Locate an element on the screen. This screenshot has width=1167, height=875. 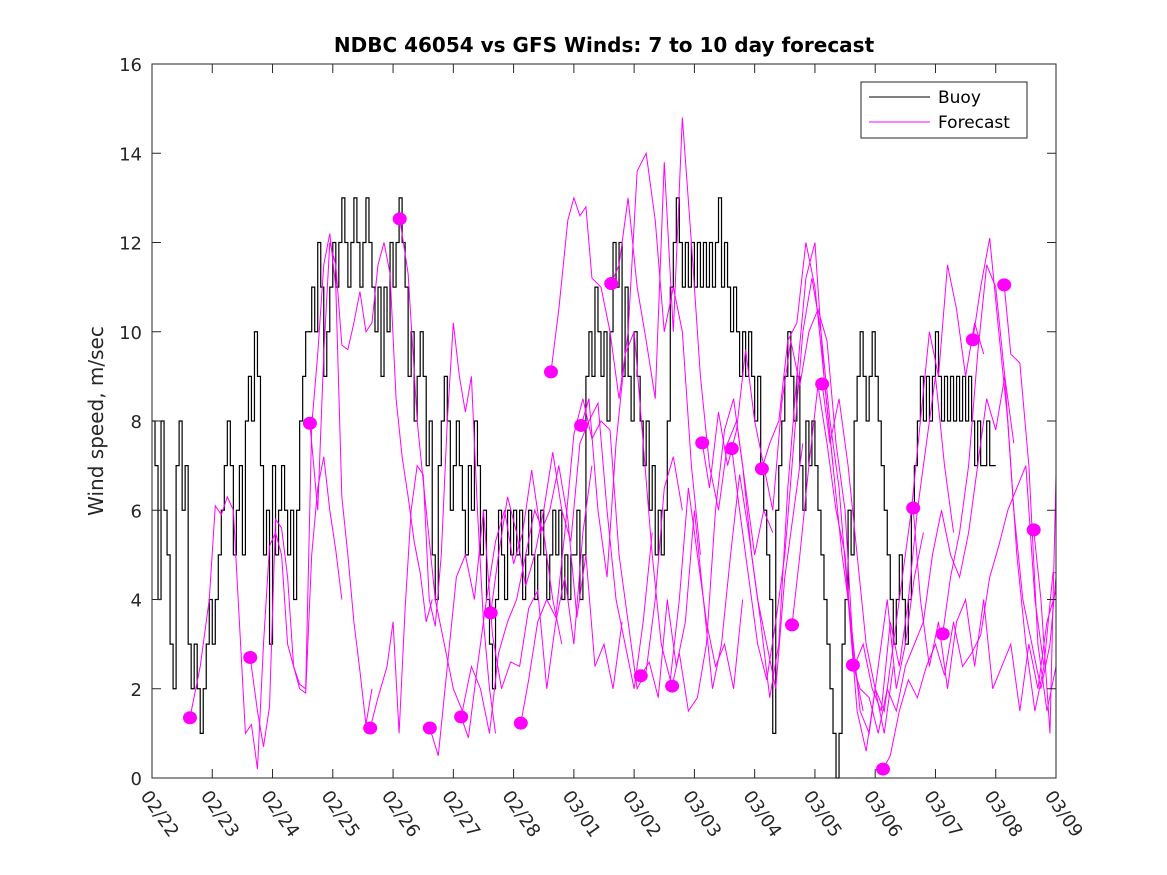
y-tick-label: 12 is located at coordinates (130, 244).